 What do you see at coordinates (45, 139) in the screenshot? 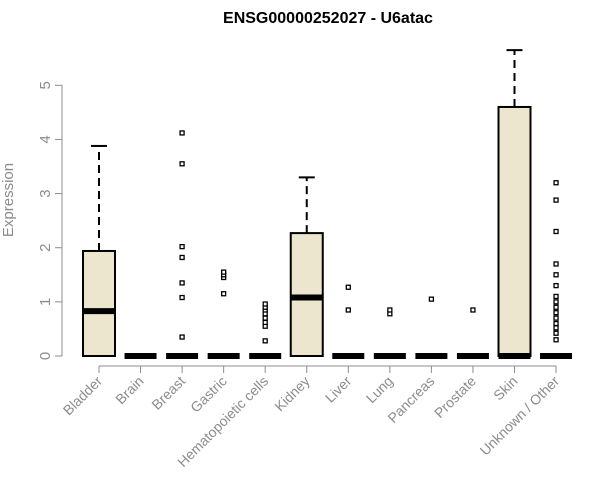
I see `y-tick-label: 4` at bounding box center [45, 139].